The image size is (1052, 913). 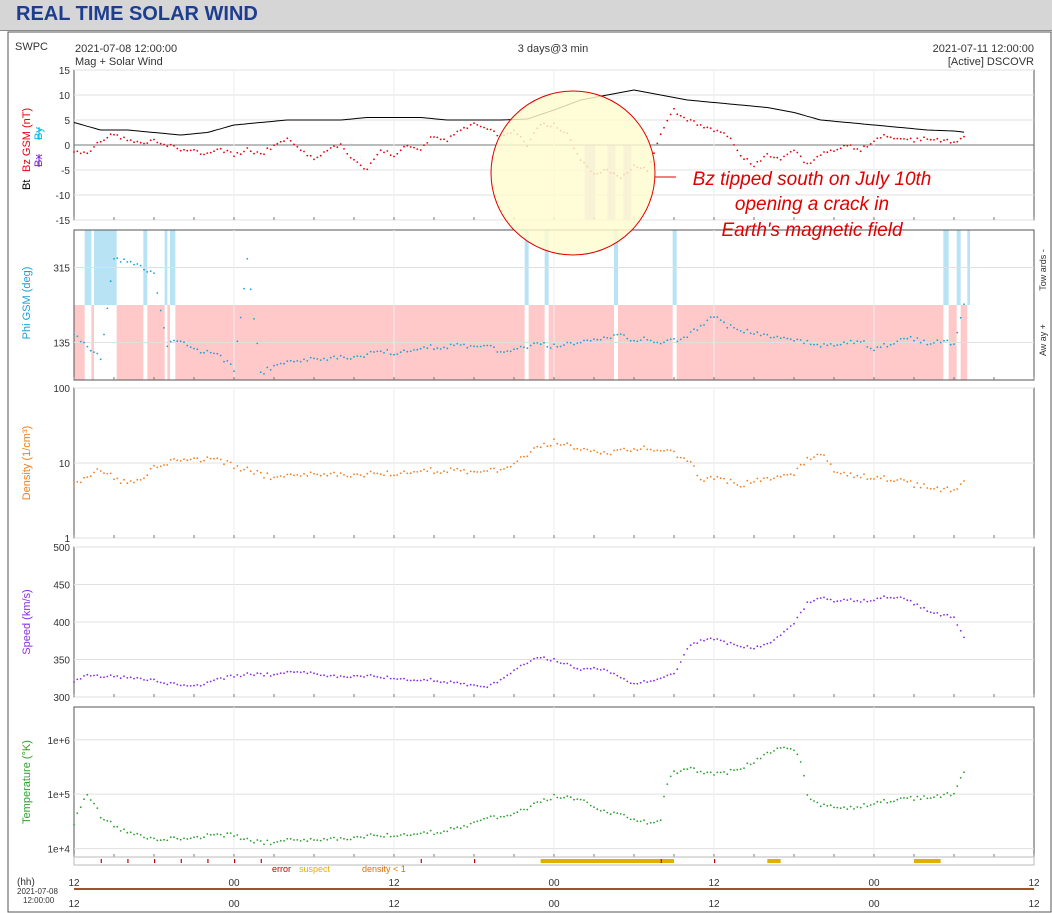 What do you see at coordinates (67, 121) in the screenshot?
I see `y-tick-label: 5` at bounding box center [67, 121].